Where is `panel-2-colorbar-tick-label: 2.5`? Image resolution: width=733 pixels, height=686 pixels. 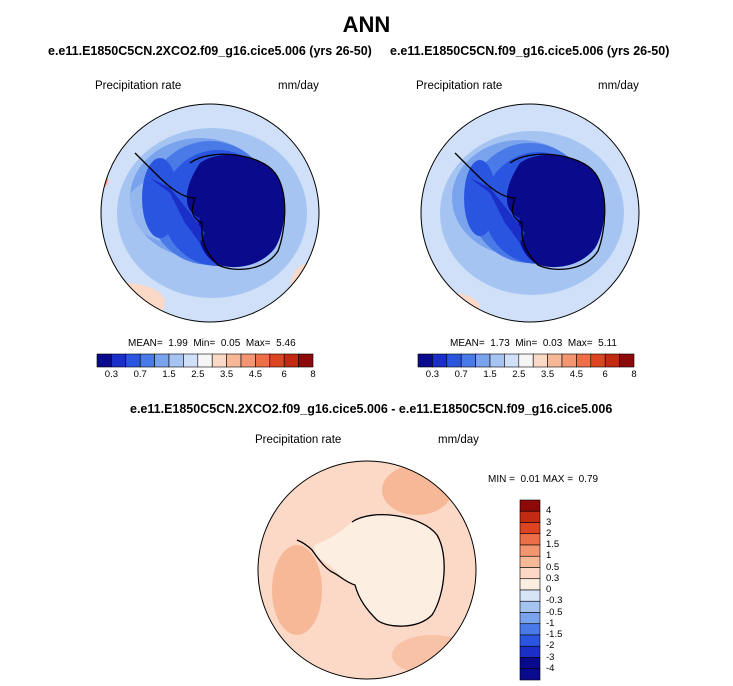 panel-2-colorbar-tick-label: 2.5 is located at coordinates (519, 374).